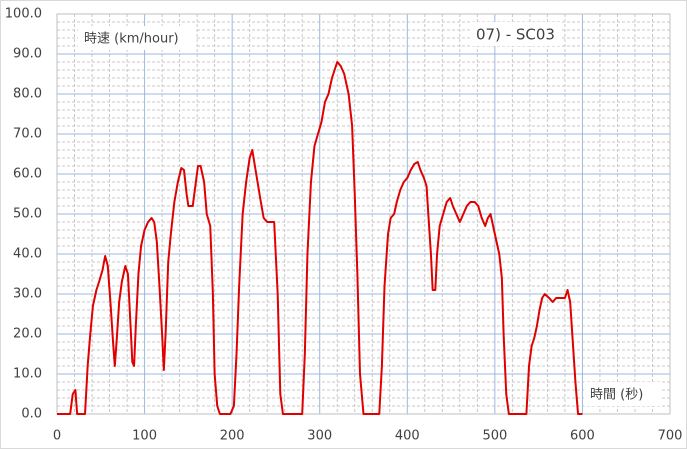  Describe the element at coordinates (407, 436) in the screenshot. I see `x-tick-label: 400` at that location.